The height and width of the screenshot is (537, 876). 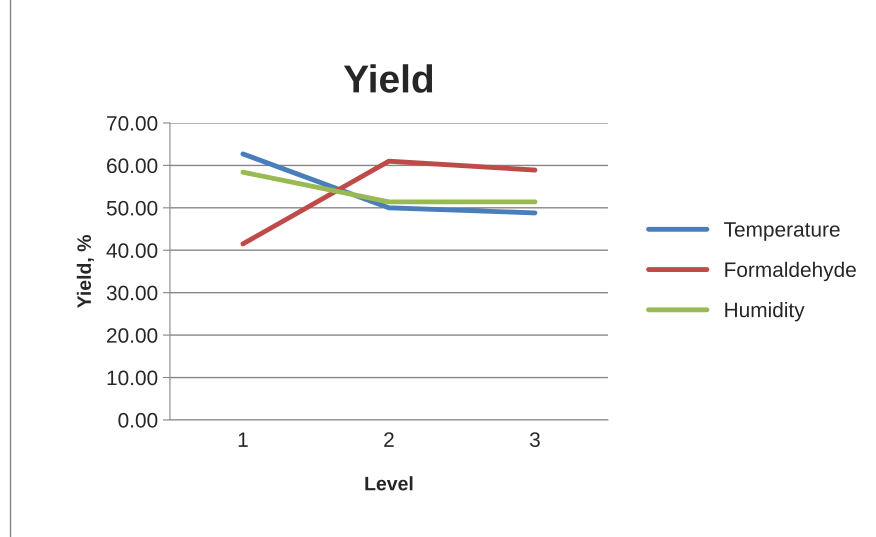 I want to click on y-tick-label: 0.00, so click(x=138, y=420).